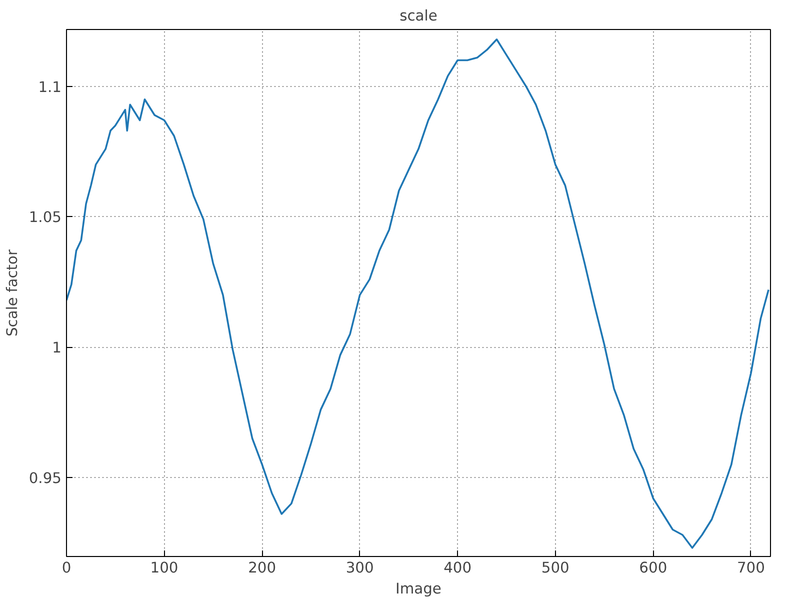  What do you see at coordinates (262, 568) in the screenshot?
I see `x-tick-label: 200` at bounding box center [262, 568].